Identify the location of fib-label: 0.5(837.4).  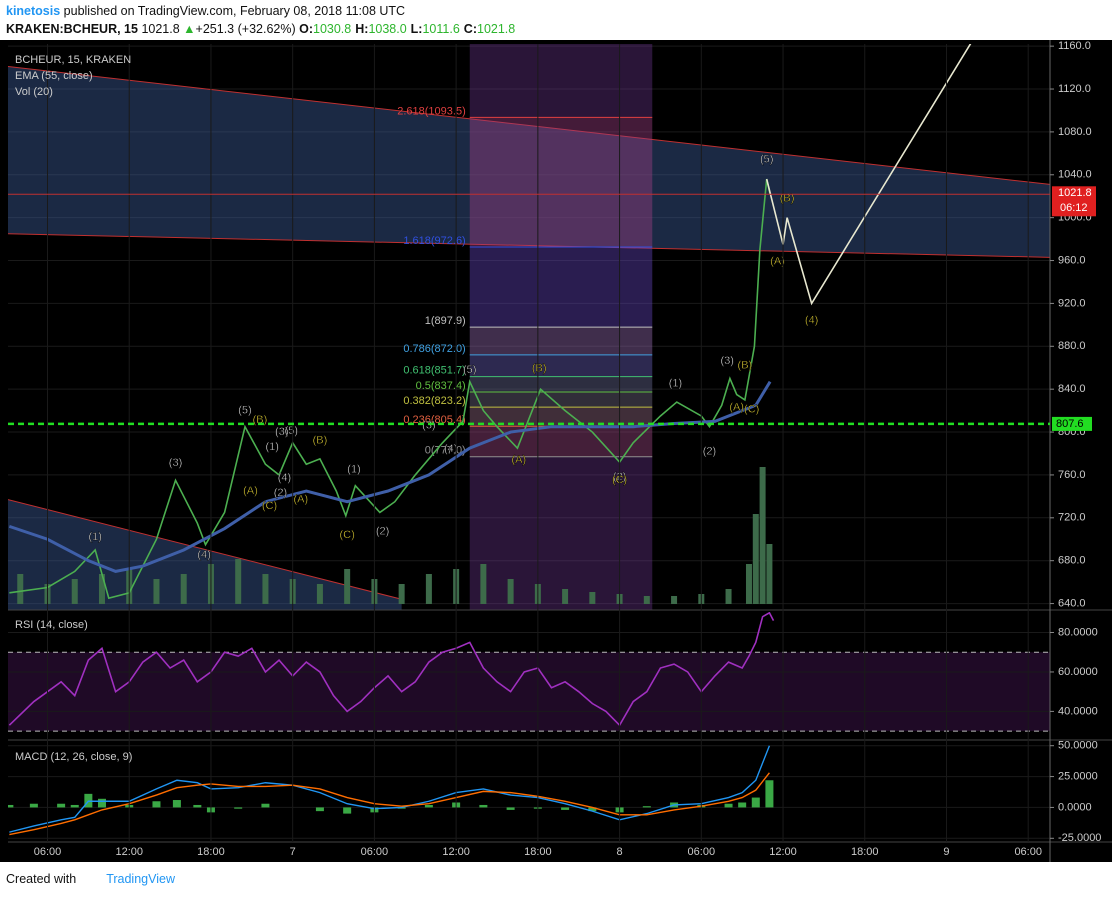
(441, 386).